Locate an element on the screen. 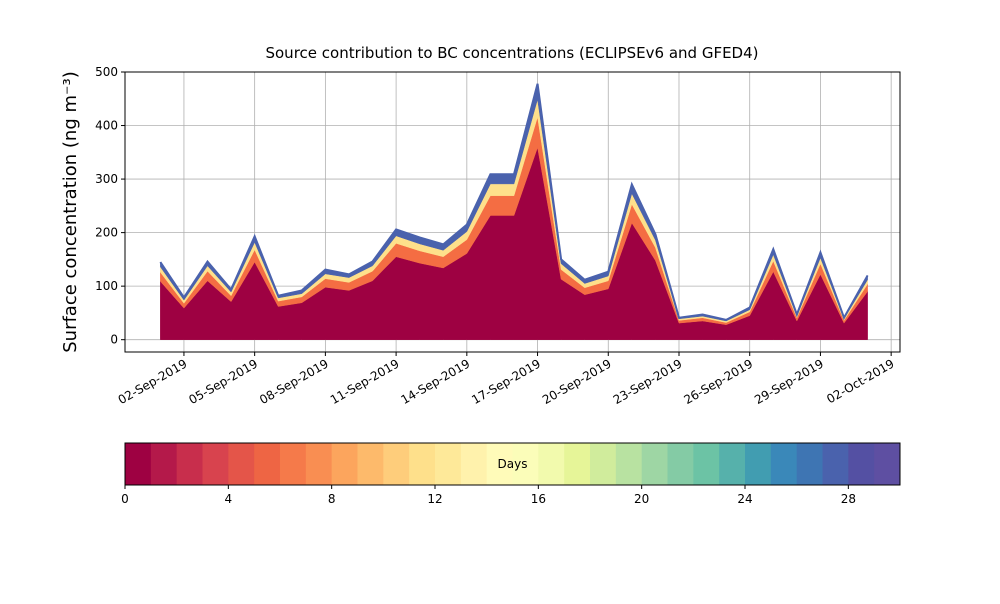  colorbar-tick-label: 4 is located at coordinates (229, 499).